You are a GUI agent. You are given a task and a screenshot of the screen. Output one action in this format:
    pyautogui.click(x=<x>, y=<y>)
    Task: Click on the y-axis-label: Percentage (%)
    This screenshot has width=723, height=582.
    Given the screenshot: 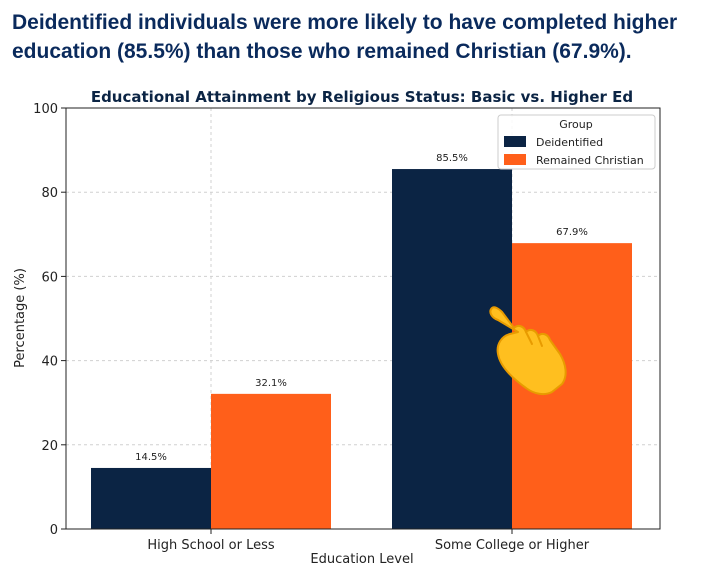 What is the action you would take?
    pyautogui.click(x=20, y=318)
    